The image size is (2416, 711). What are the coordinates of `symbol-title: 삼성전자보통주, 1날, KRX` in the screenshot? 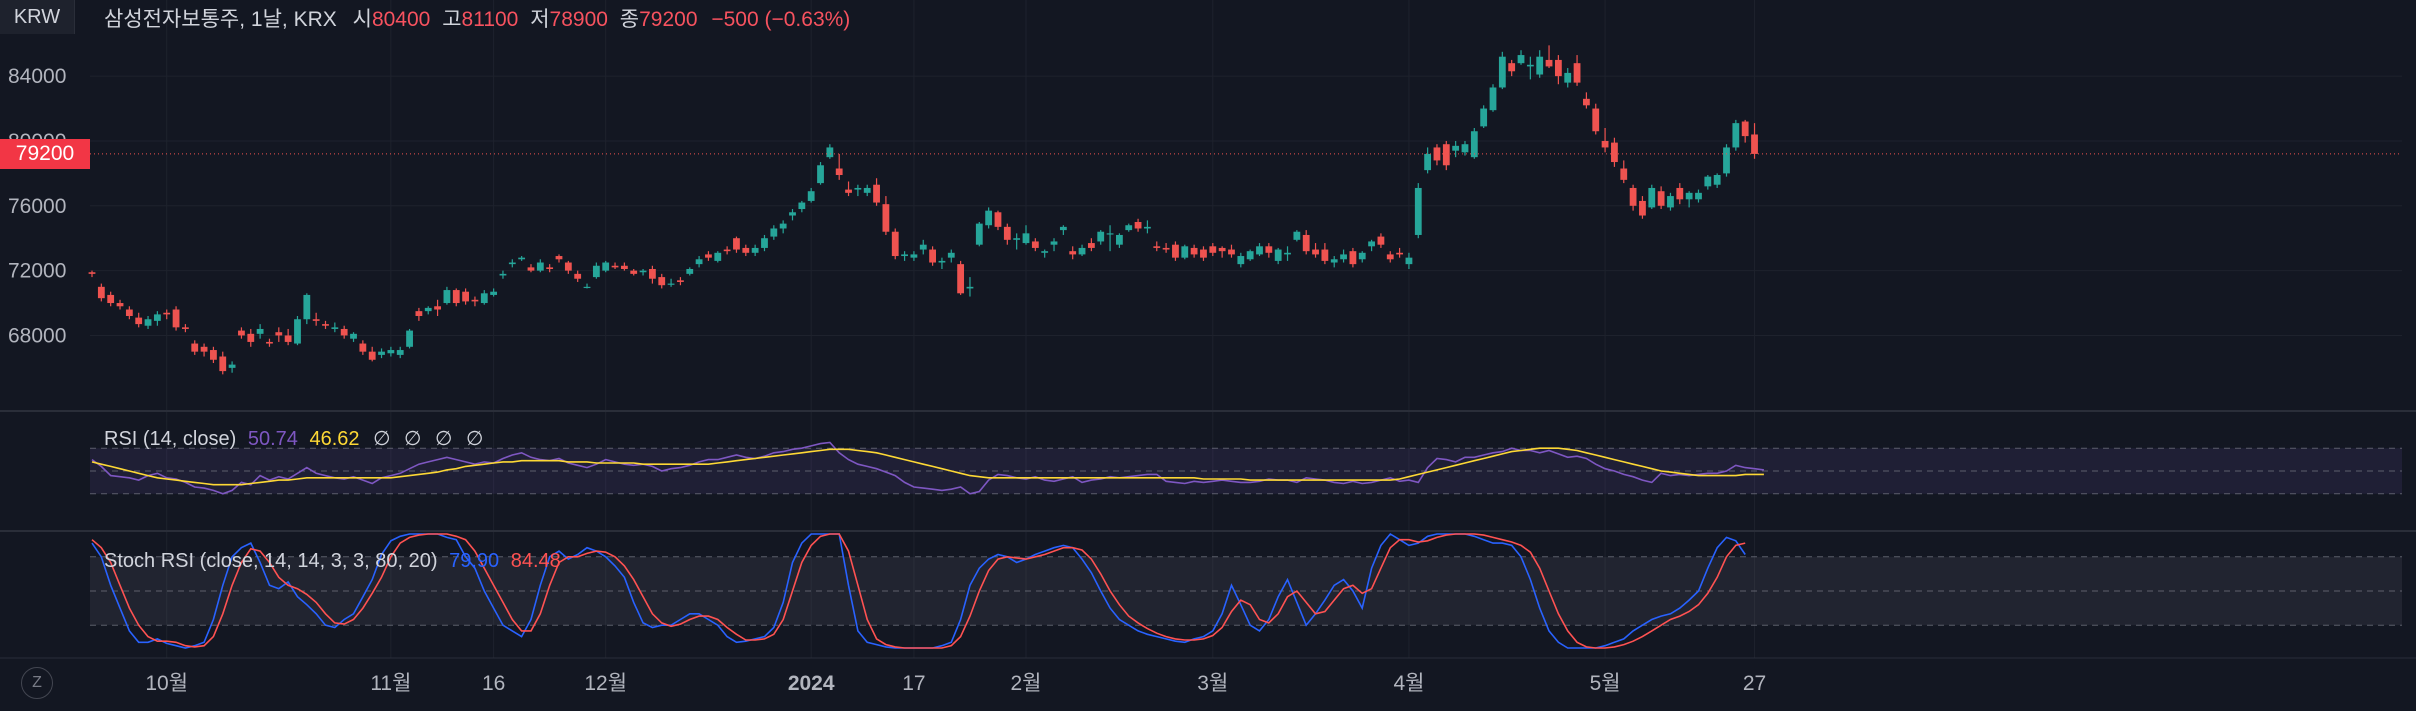 It's located at (220, 19).